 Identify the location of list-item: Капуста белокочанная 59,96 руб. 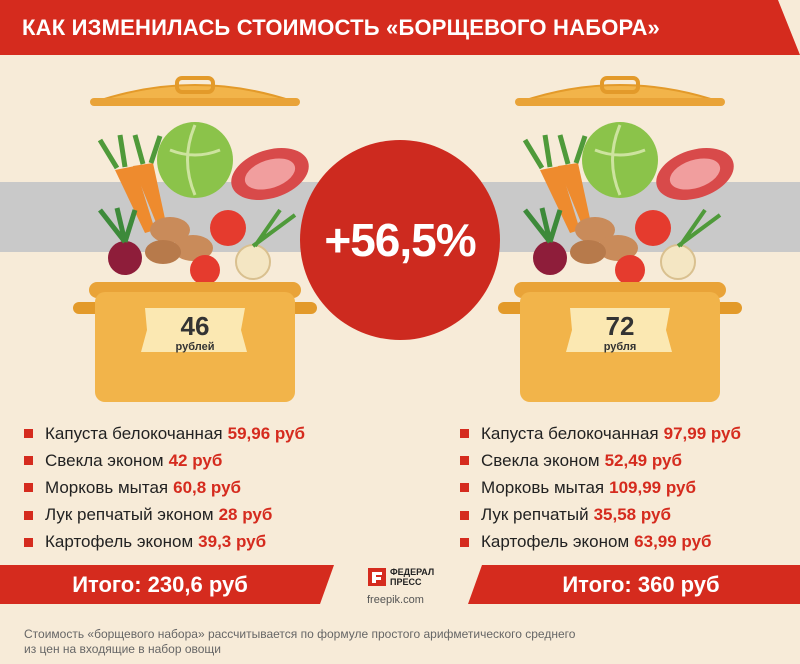
(164, 433).